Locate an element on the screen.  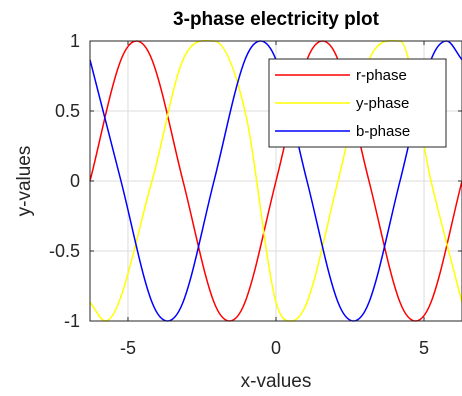
legend-label-y-phase: y-phase is located at coordinates (382, 103).